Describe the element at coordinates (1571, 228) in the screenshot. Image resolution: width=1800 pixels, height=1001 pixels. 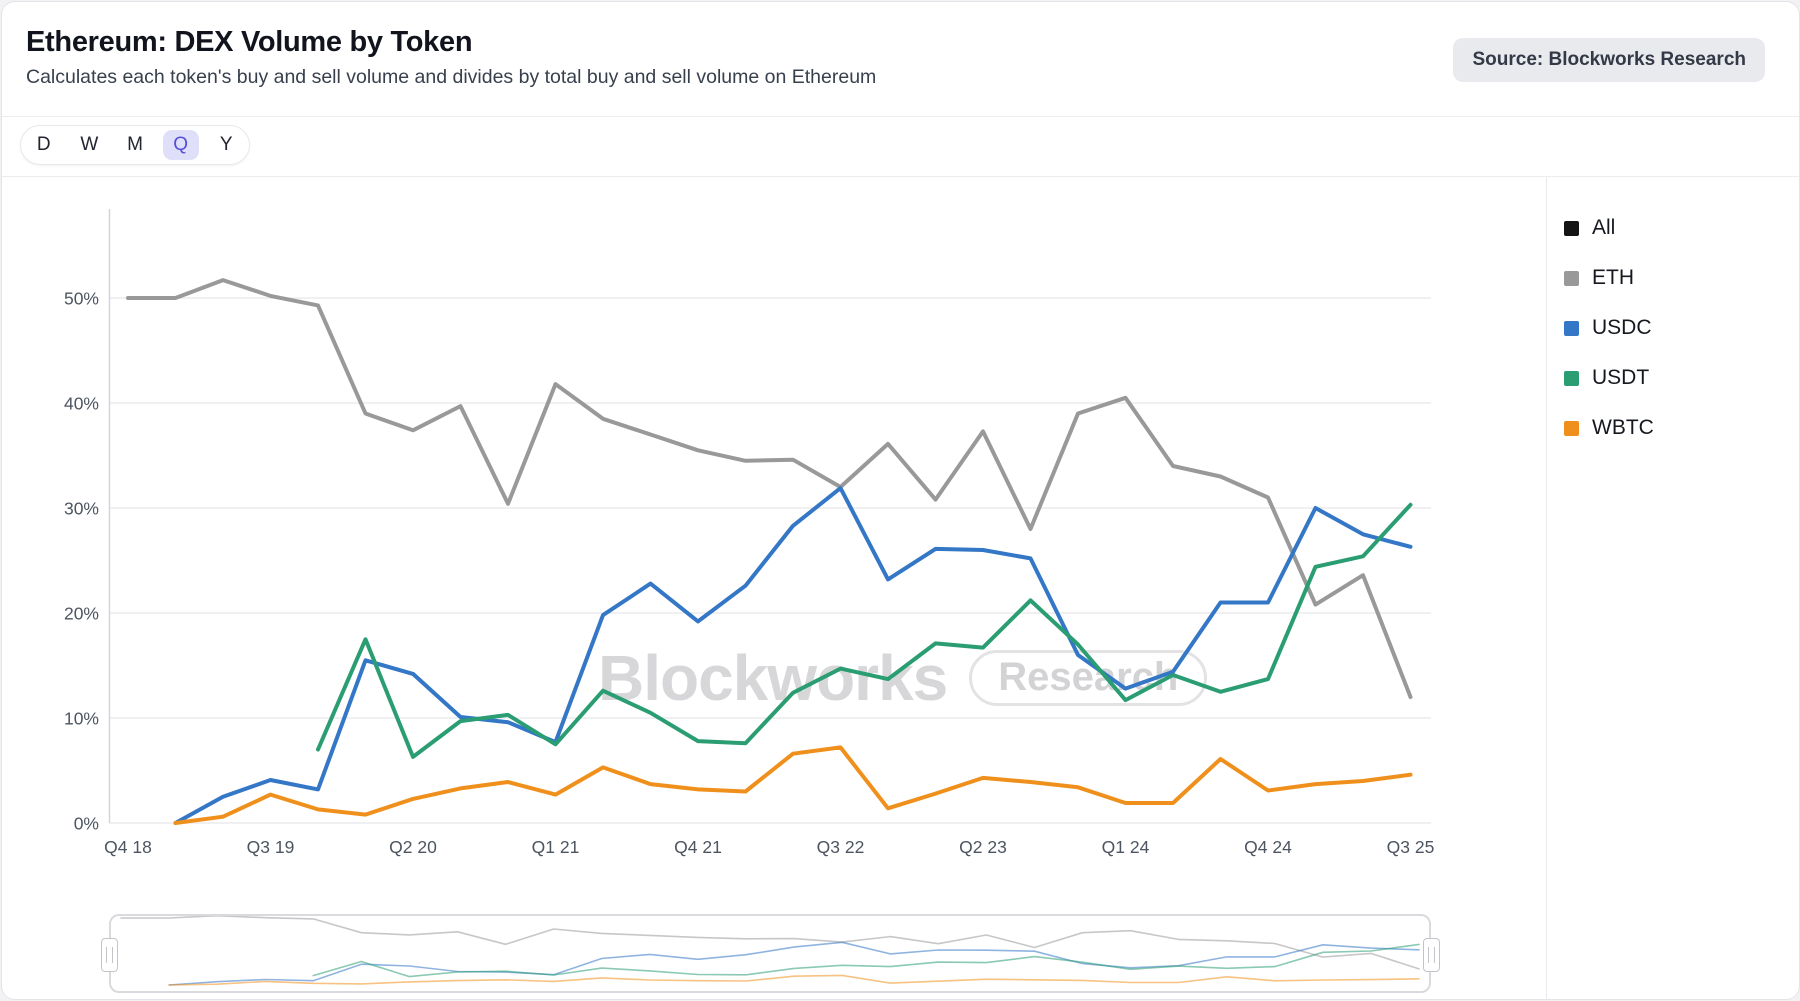
I see `legend-swatch-all` at that location.